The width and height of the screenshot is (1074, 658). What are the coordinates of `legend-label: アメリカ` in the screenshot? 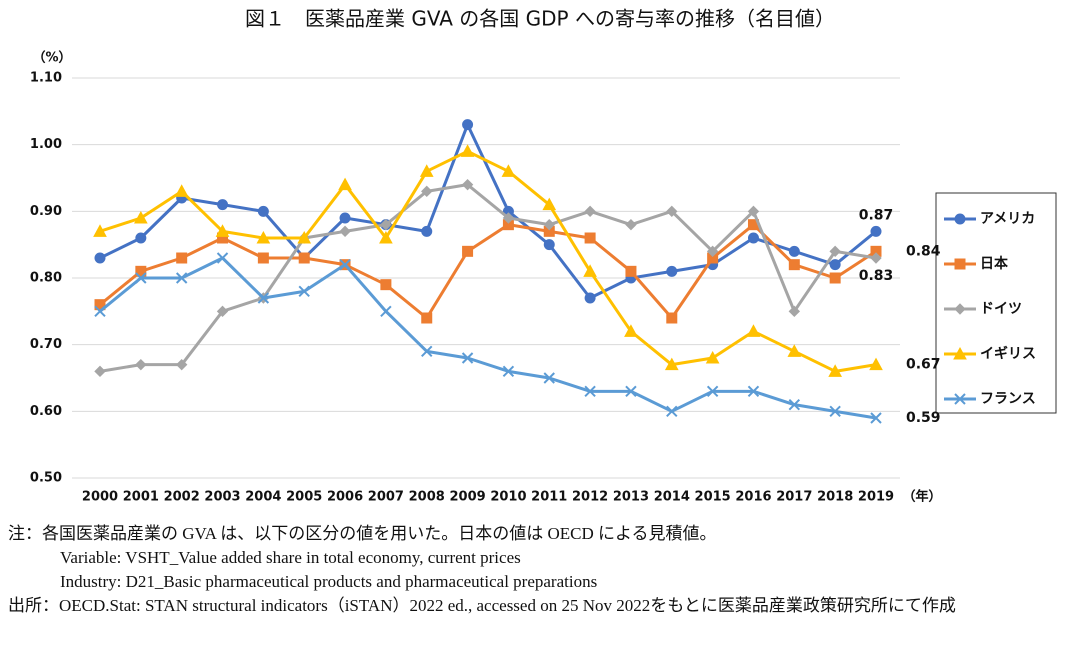 It's located at (1007, 219).